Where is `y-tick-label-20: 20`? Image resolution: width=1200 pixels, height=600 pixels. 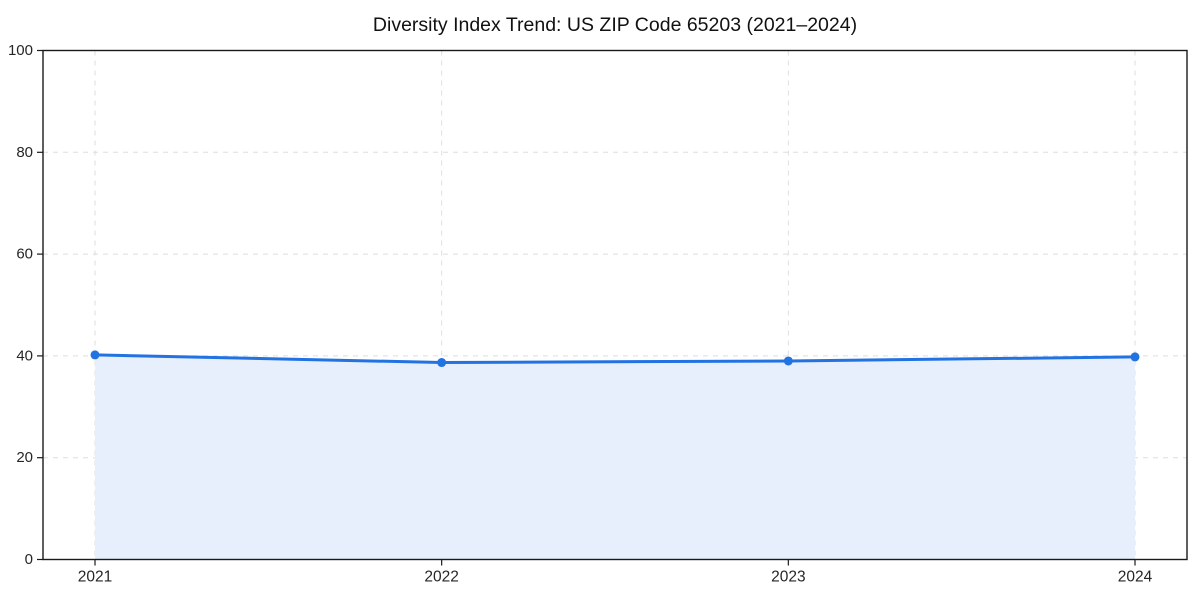 y-tick-label-20: 20 is located at coordinates (24, 457).